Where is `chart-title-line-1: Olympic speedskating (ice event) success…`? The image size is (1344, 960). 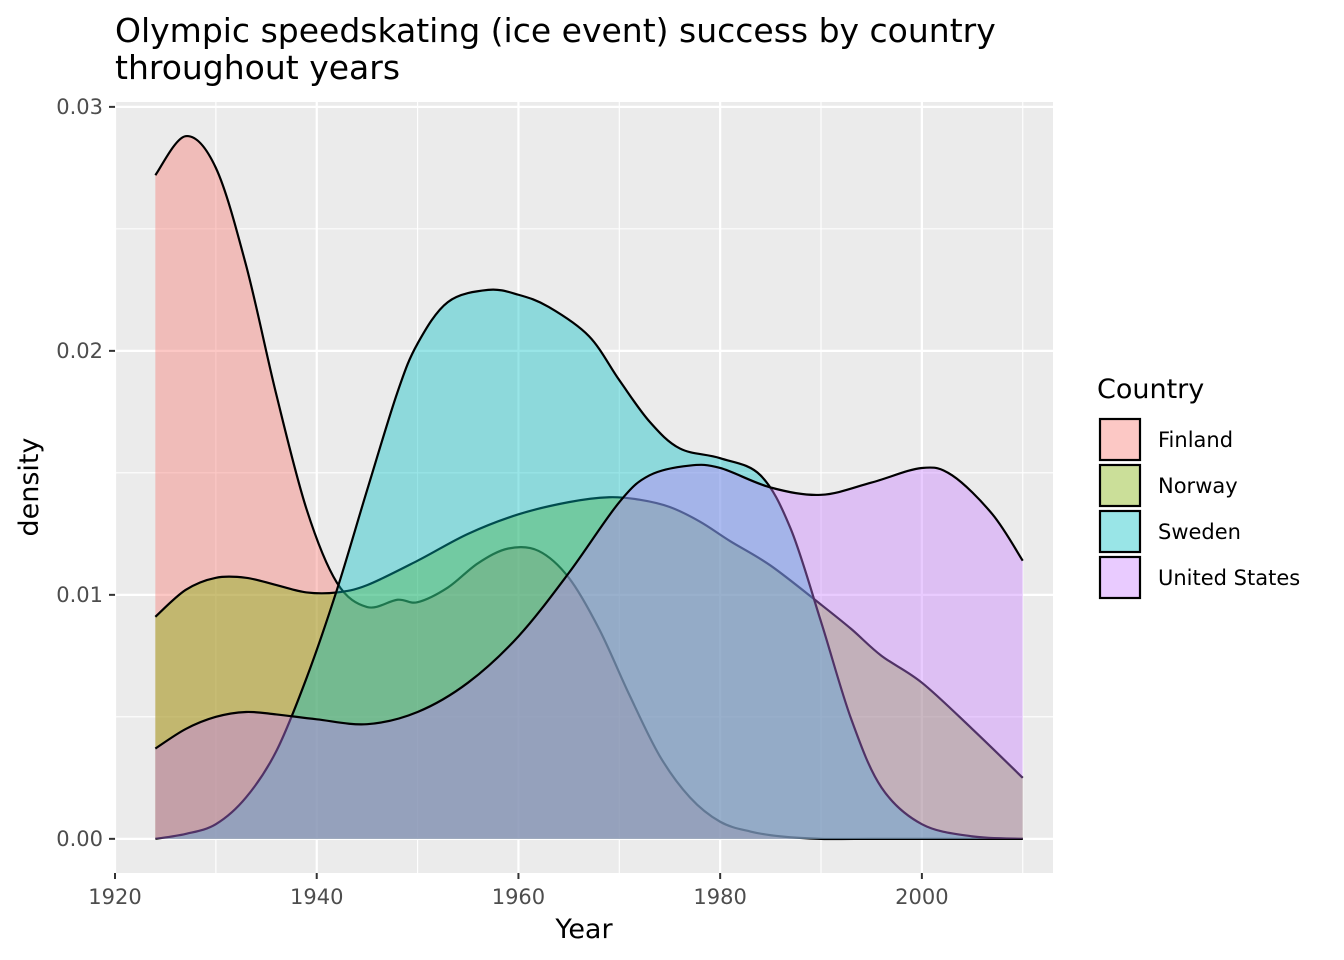 chart-title-line-1: Olympic speedskating (ice event) success… is located at coordinates (555, 30).